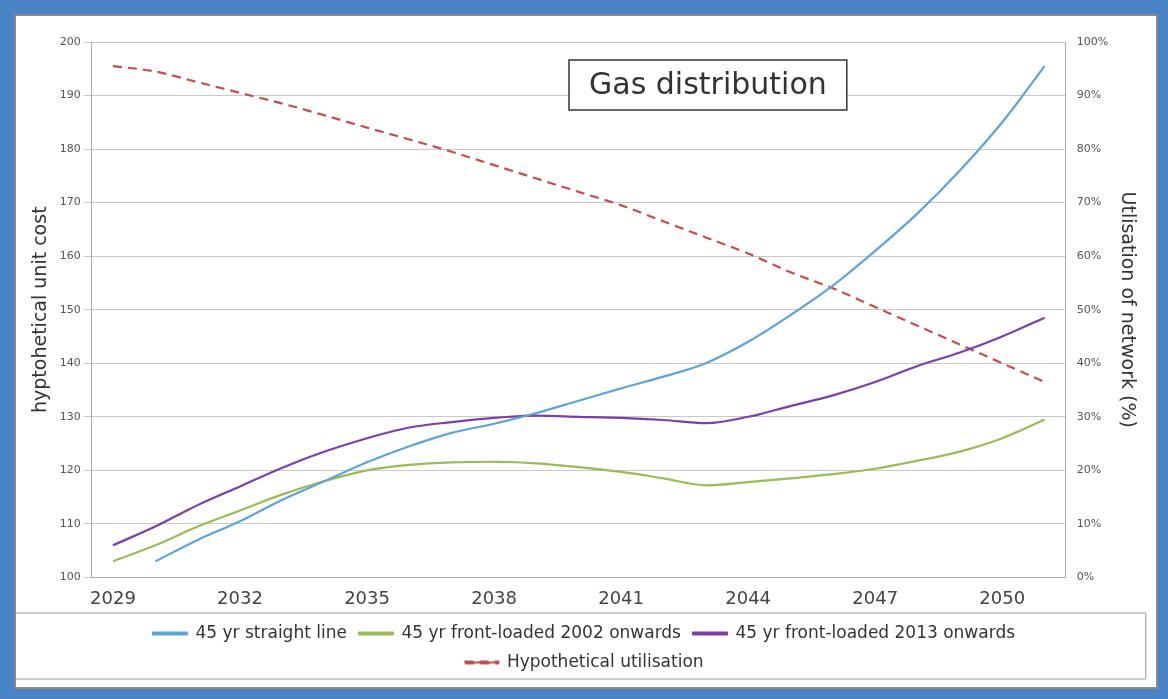 The image size is (1168, 699). I want to click on x-tick-label: 2032, so click(240, 597).